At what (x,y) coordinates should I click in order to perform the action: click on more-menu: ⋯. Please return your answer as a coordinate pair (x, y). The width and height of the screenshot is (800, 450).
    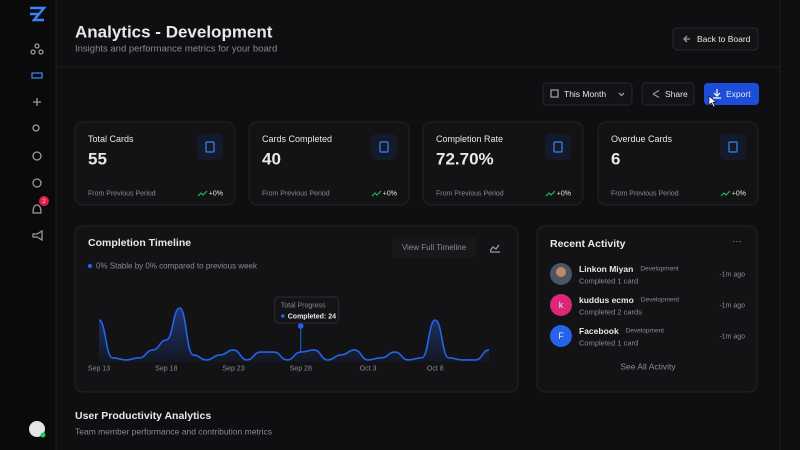
    Looking at the image, I should click on (737, 242).